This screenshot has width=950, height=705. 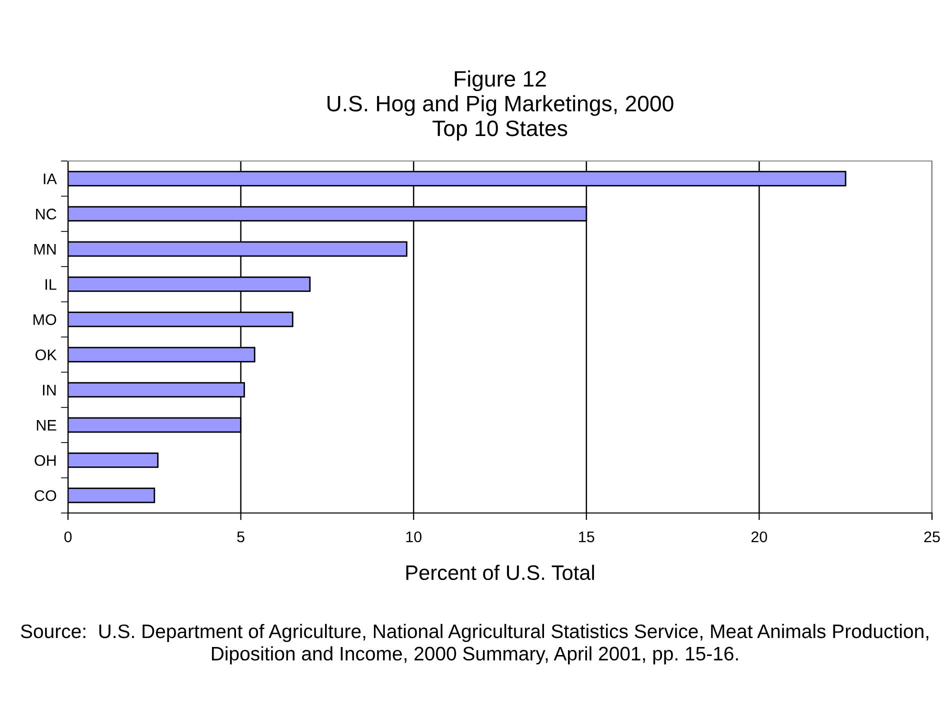 I want to click on y-tick-label: IA, so click(x=50, y=179).